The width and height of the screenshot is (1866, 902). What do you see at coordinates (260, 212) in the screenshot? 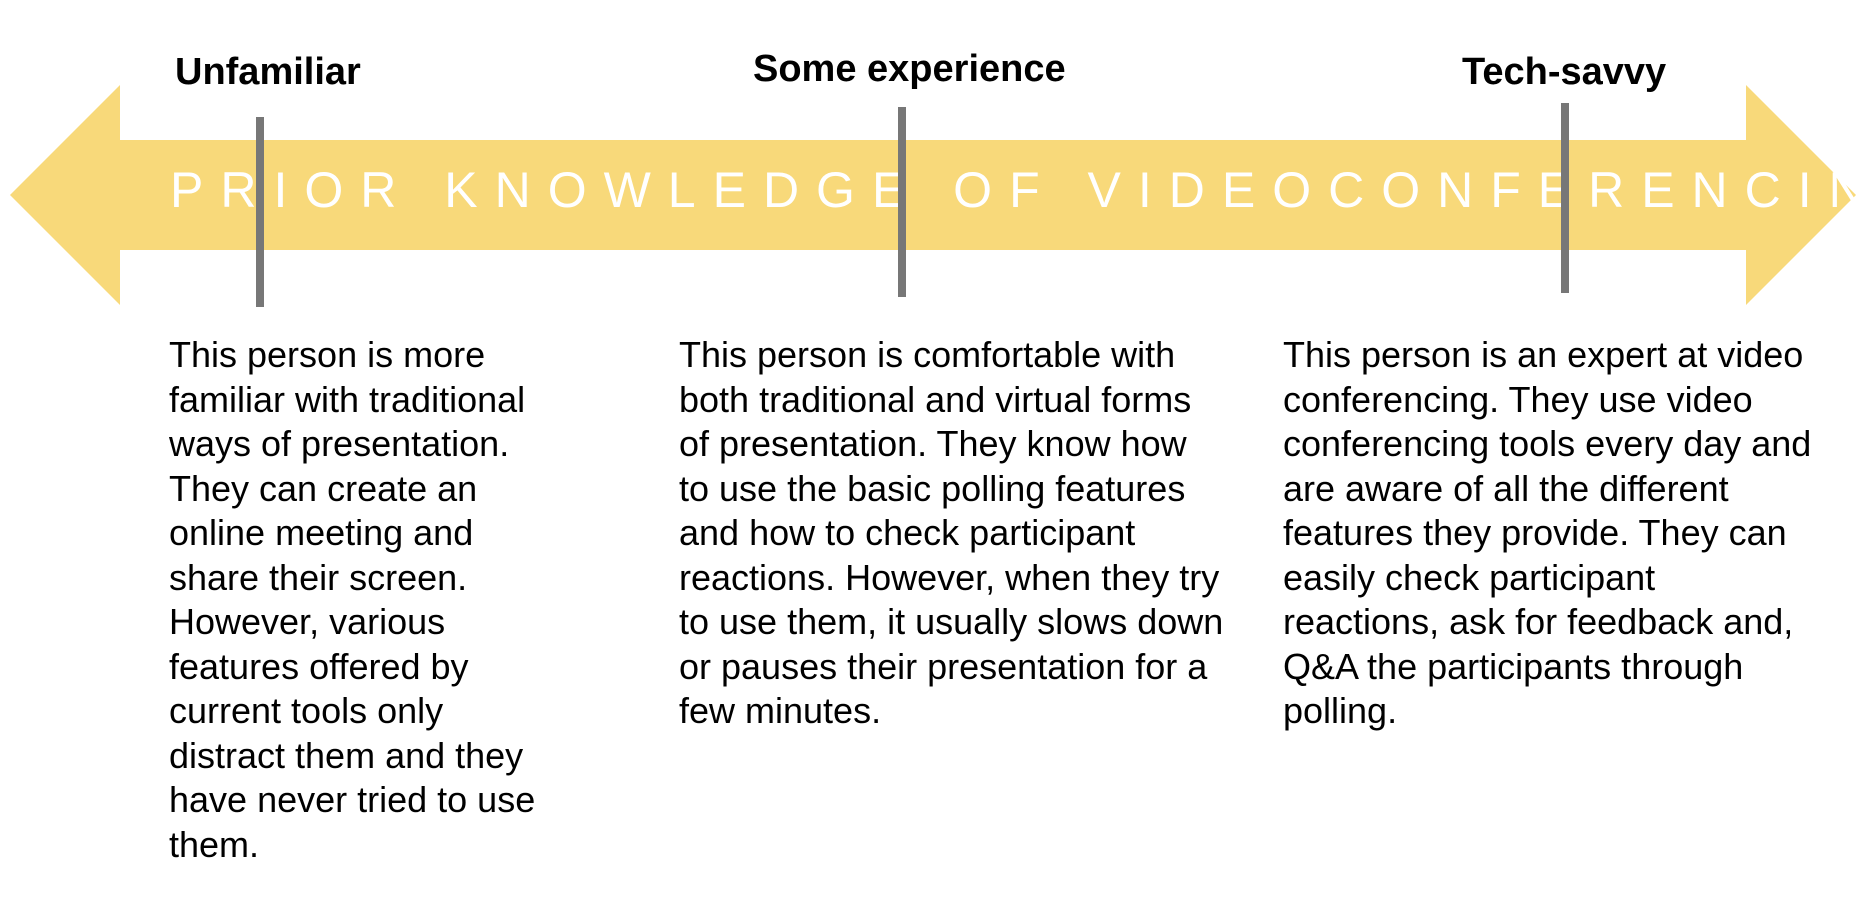
I see `tick-unfamiliar` at bounding box center [260, 212].